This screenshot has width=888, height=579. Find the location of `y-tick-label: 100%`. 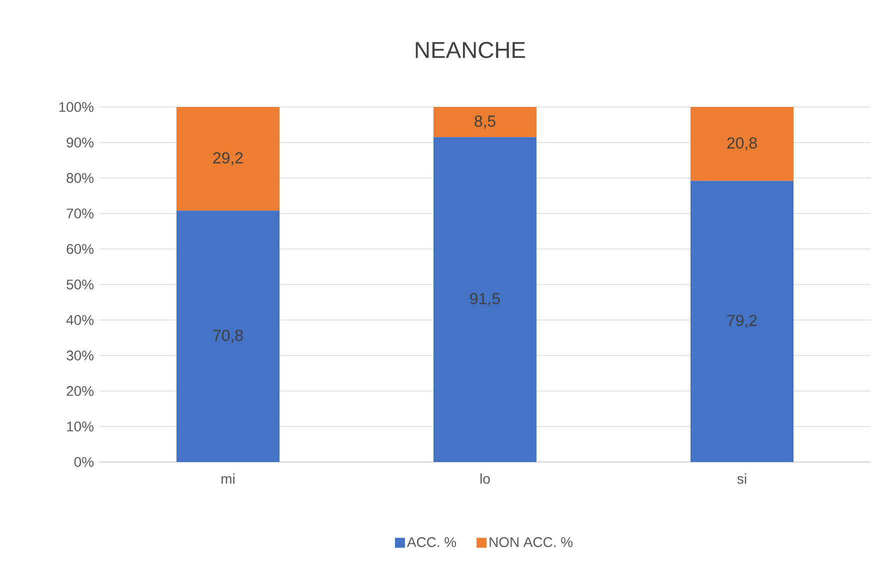

y-tick-label: 100% is located at coordinates (76, 107).